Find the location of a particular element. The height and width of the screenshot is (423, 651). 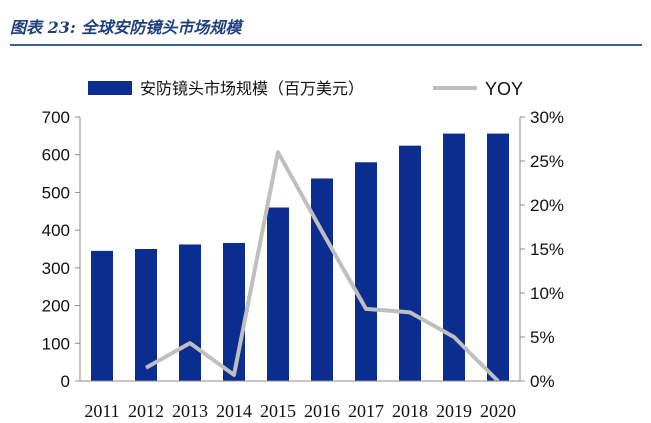

left-axis-tick-label: 0 is located at coordinates (65, 381).